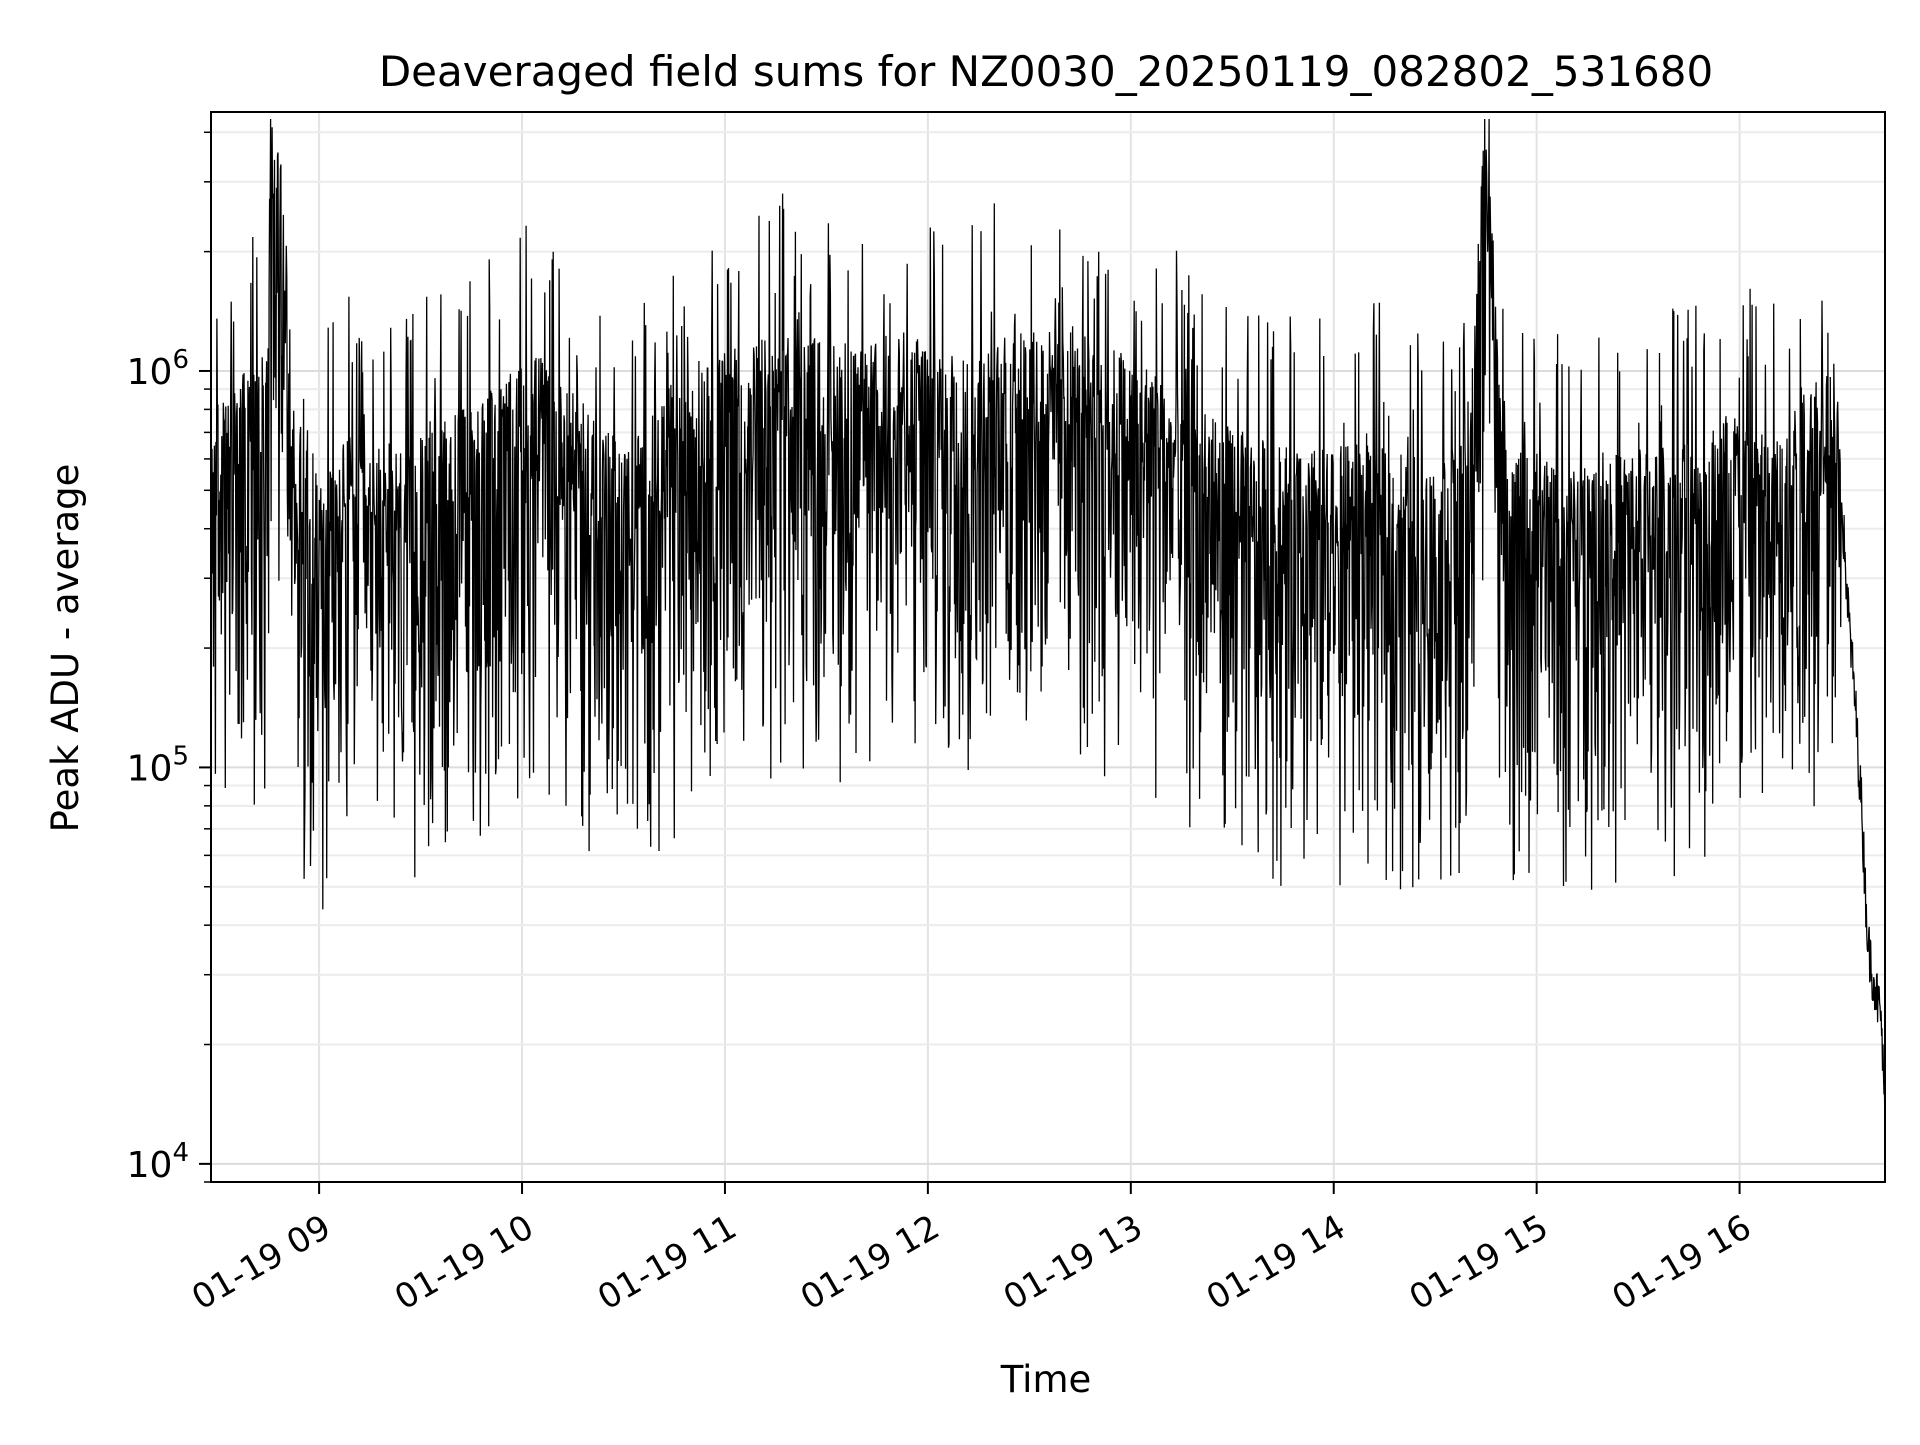 This screenshot has width=1920, height=1445. I want to click on y-tick-exponent: 4, so click(180, 1153).